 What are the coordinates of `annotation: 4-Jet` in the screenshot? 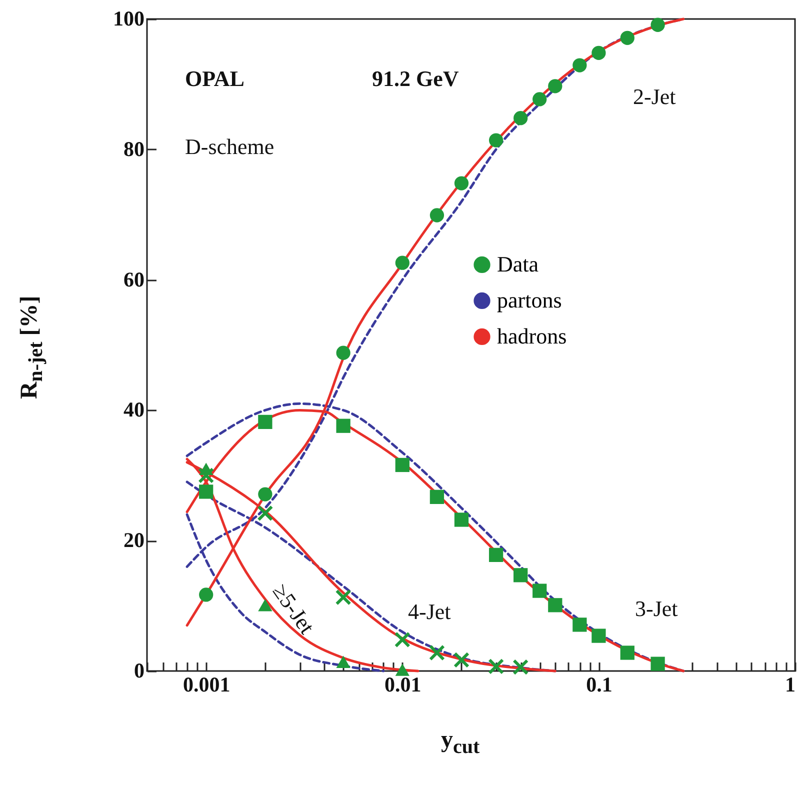 It's located at (429, 611).